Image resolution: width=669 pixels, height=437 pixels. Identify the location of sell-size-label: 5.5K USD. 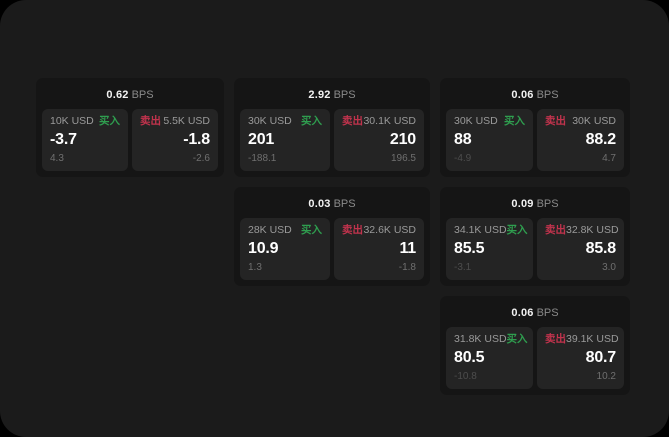
(186, 121).